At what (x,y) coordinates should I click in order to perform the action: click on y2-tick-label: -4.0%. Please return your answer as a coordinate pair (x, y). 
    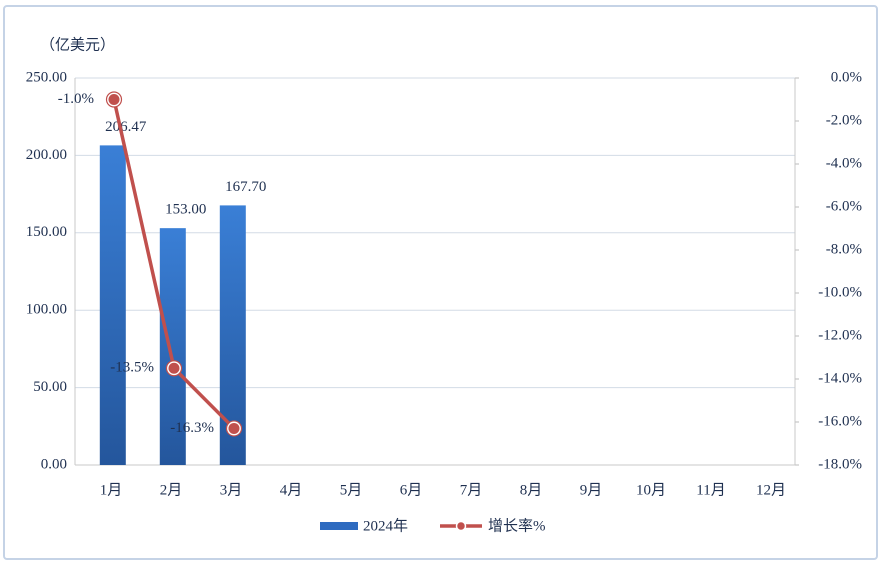
    Looking at the image, I should click on (844, 163).